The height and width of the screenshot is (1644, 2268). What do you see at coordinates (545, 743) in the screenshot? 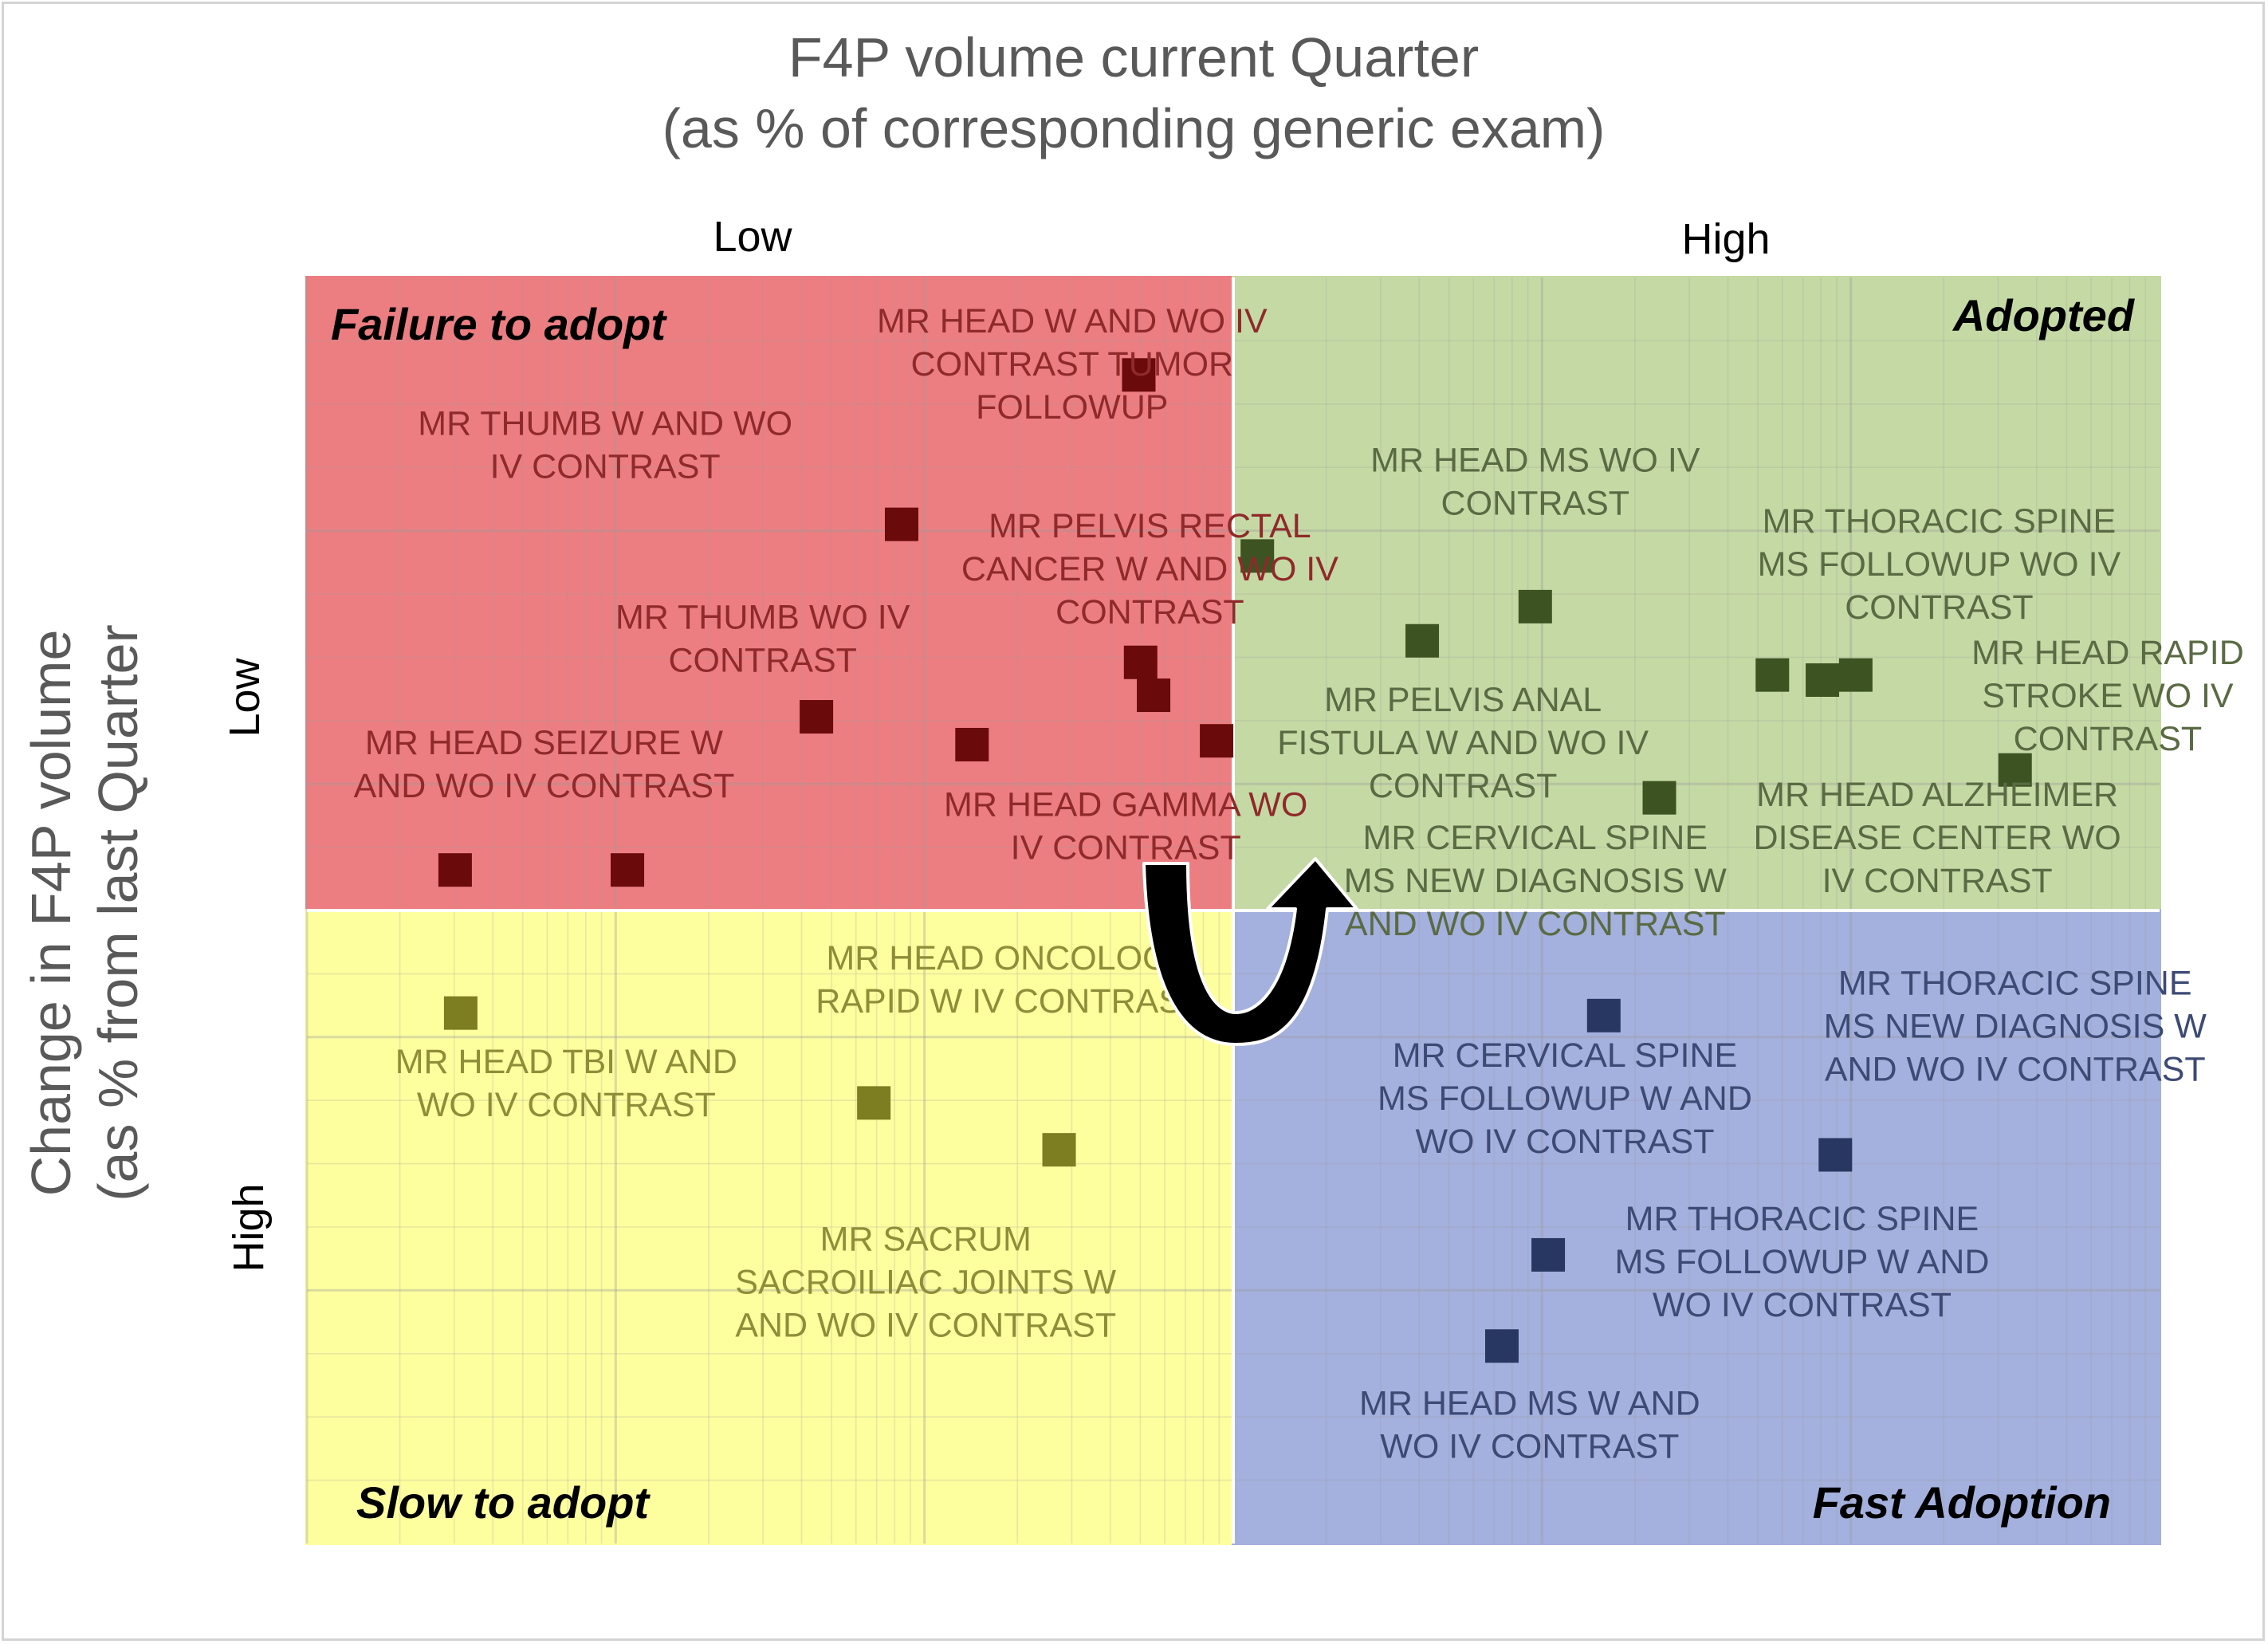
I see `point-label-line: MR HEAD SEIZURE W` at bounding box center [545, 743].